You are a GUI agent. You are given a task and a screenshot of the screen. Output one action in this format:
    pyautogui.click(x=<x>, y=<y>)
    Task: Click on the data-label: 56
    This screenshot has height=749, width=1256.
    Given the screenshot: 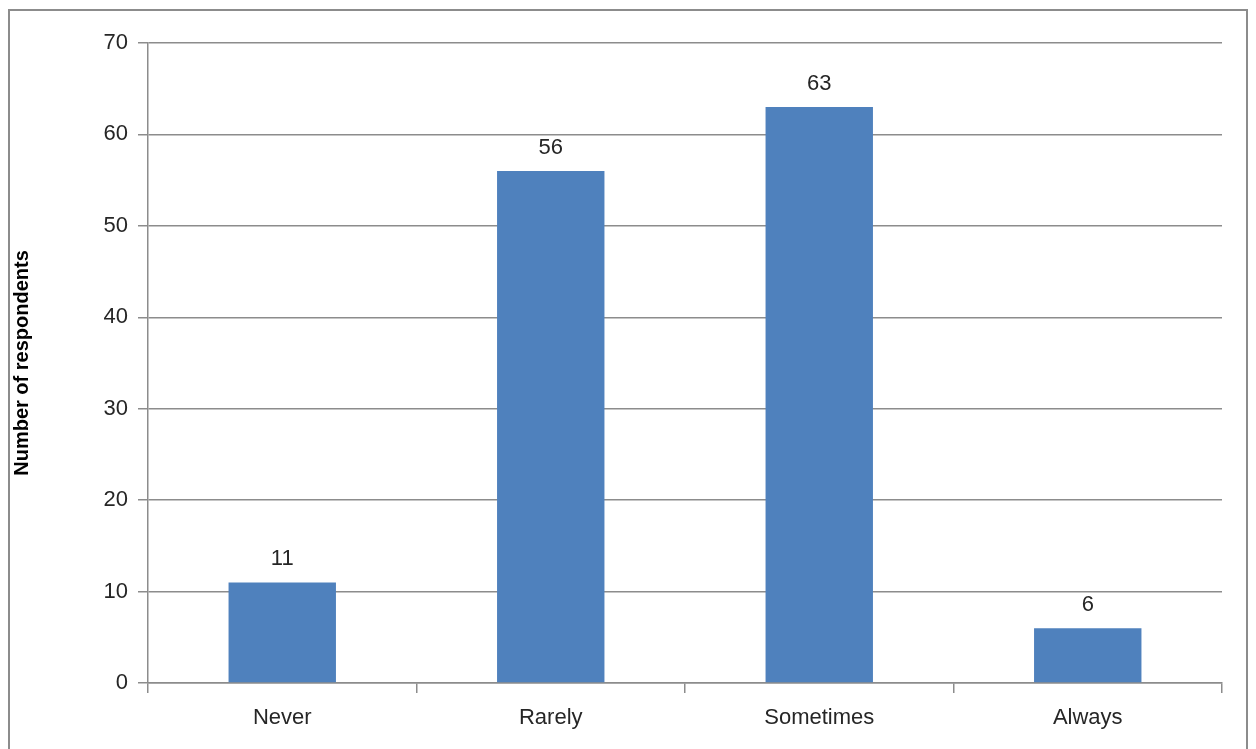 What is the action you would take?
    pyautogui.click(x=550, y=147)
    